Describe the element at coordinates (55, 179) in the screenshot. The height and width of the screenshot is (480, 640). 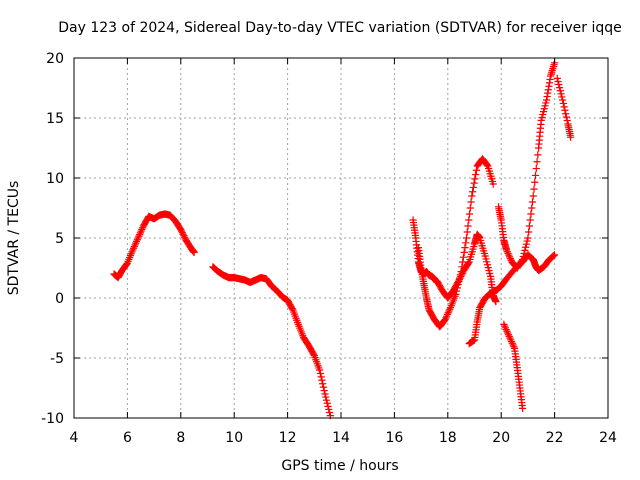
I see `y-tick-label: 10` at that location.